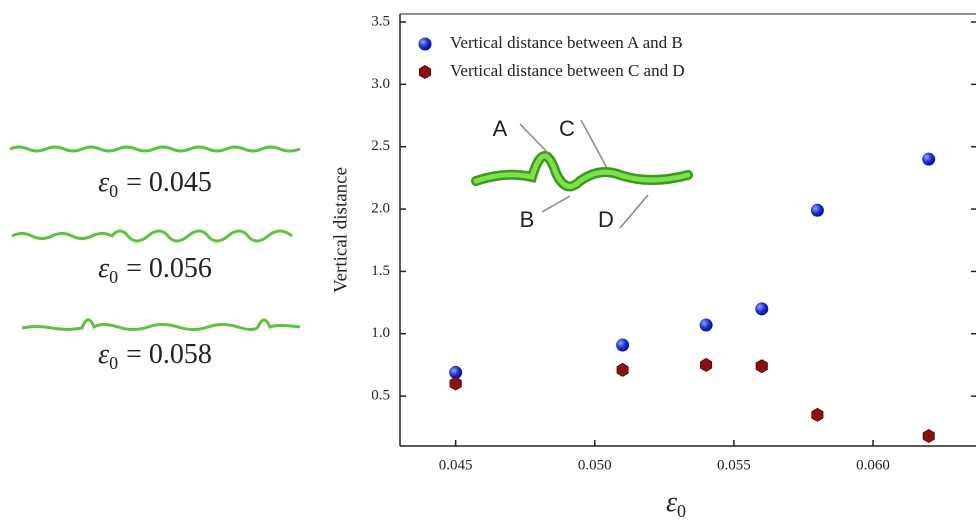  Describe the element at coordinates (681, 511) in the screenshot. I see `x-axis-subscript: 0` at that location.